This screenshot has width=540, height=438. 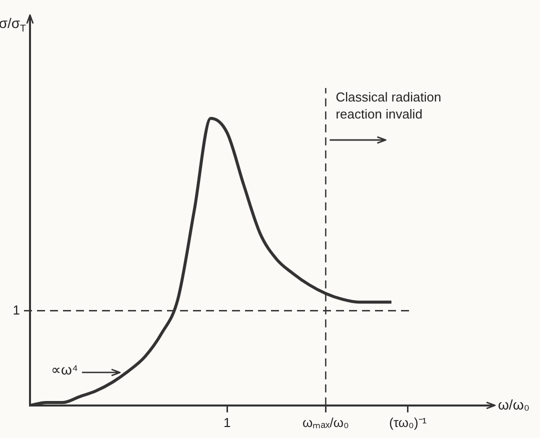 What do you see at coordinates (325, 422) in the screenshot?
I see `x-tick-label: ωₘₐₓ/ω₀` at bounding box center [325, 422].